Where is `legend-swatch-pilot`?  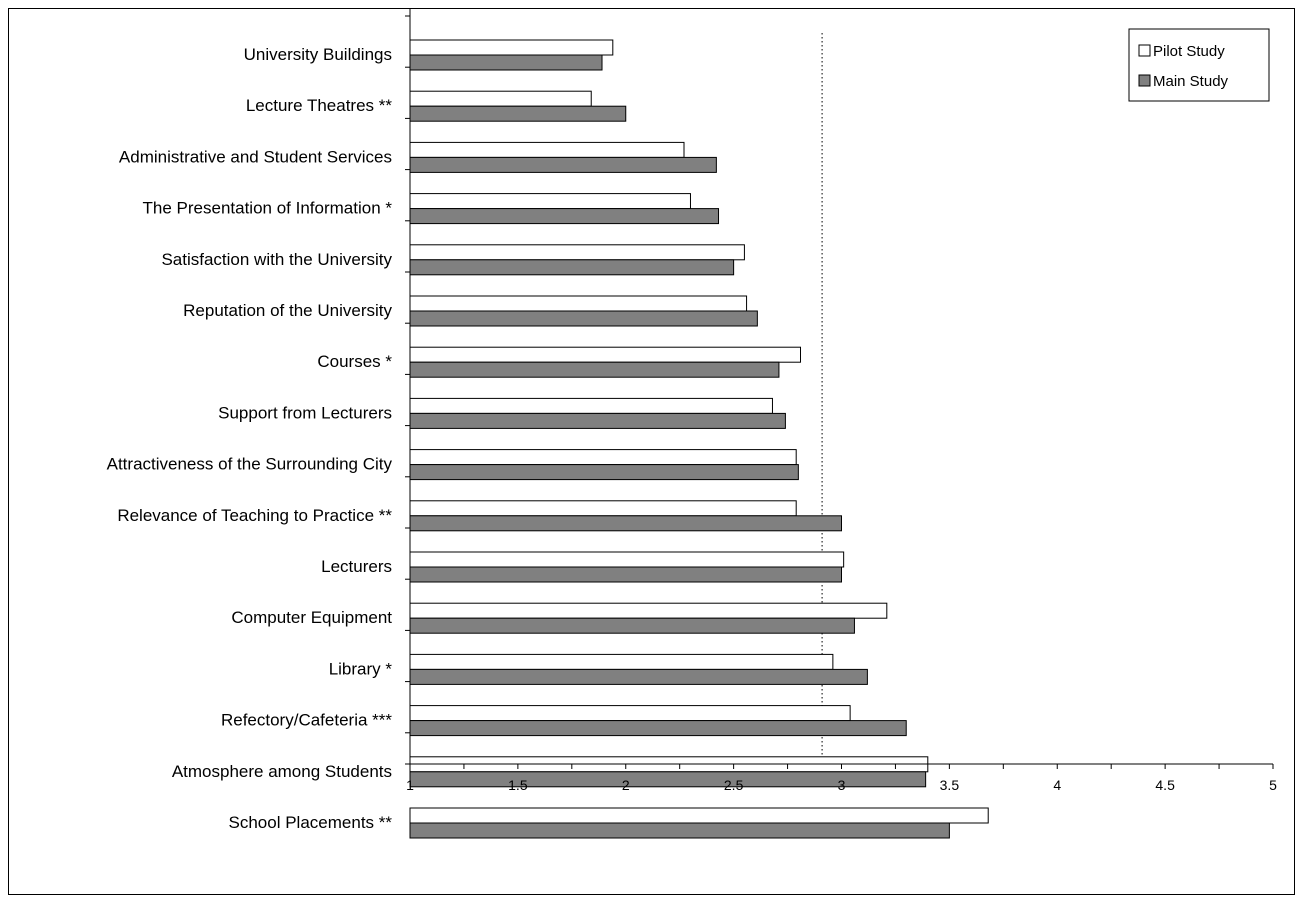
legend-swatch-pilot is located at coordinates (1144, 50).